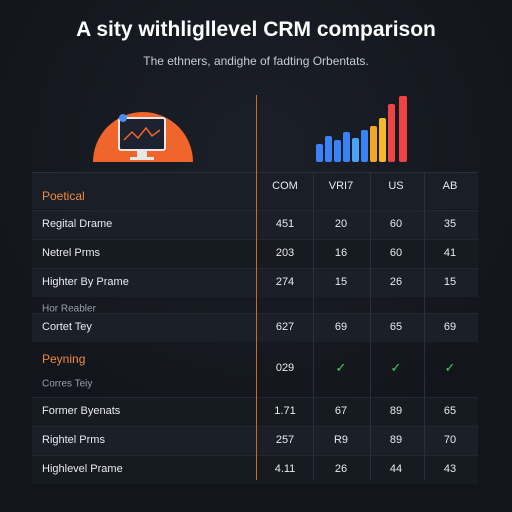 Image resolution: width=512 pixels, height=512 pixels. Describe the element at coordinates (341, 253) in the screenshot. I see `cell: 16` at that location.